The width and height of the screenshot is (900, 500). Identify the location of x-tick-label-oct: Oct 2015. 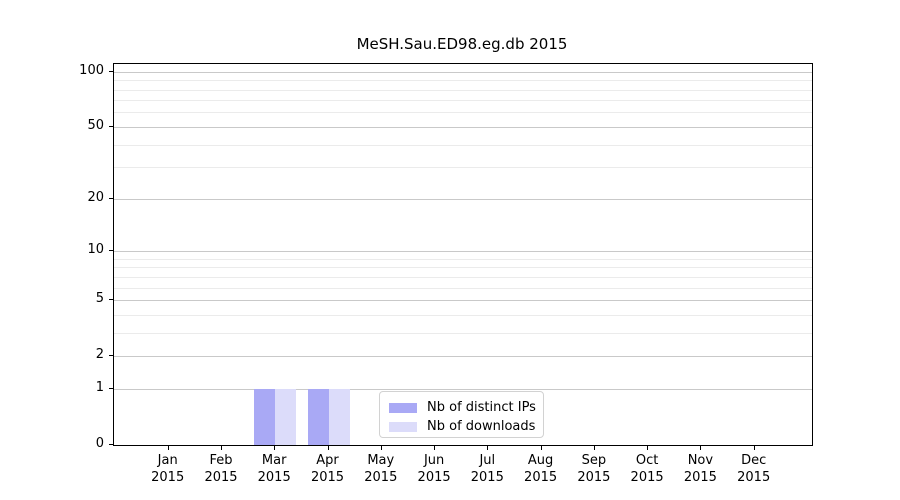
(647, 469).